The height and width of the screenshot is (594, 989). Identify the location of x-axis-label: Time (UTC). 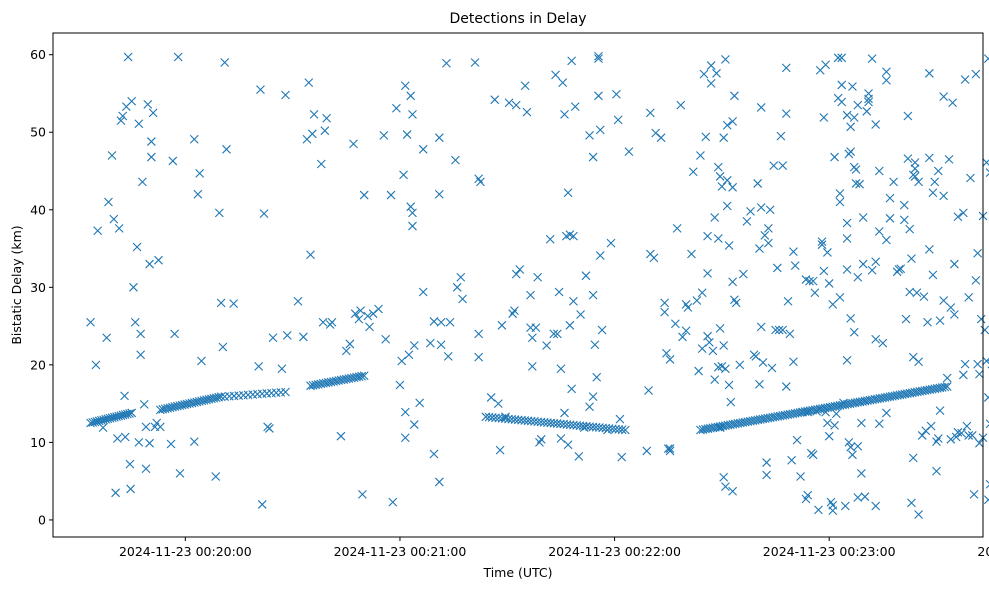
(517, 572).